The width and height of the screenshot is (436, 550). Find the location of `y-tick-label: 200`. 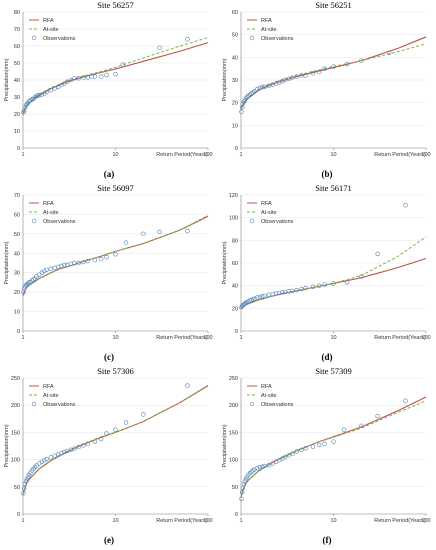

y-tick-label: 200 is located at coordinates (233, 406).